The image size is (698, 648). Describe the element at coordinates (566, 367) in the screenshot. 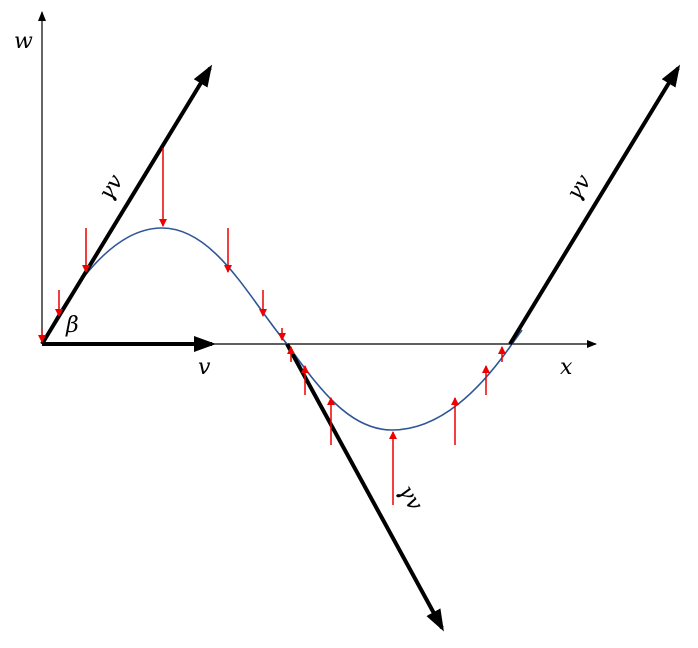

I see `x-axis-label: x` at that location.